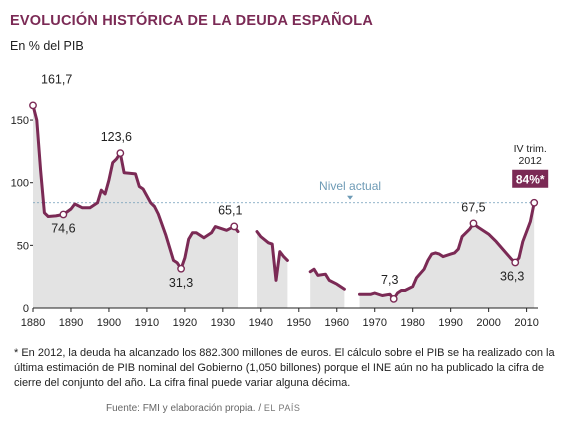 The image size is (572, 421). What do you see at coordinates (350, 197) in the screenshot?
I see `reference-marker` at bounding box center [350, 197].